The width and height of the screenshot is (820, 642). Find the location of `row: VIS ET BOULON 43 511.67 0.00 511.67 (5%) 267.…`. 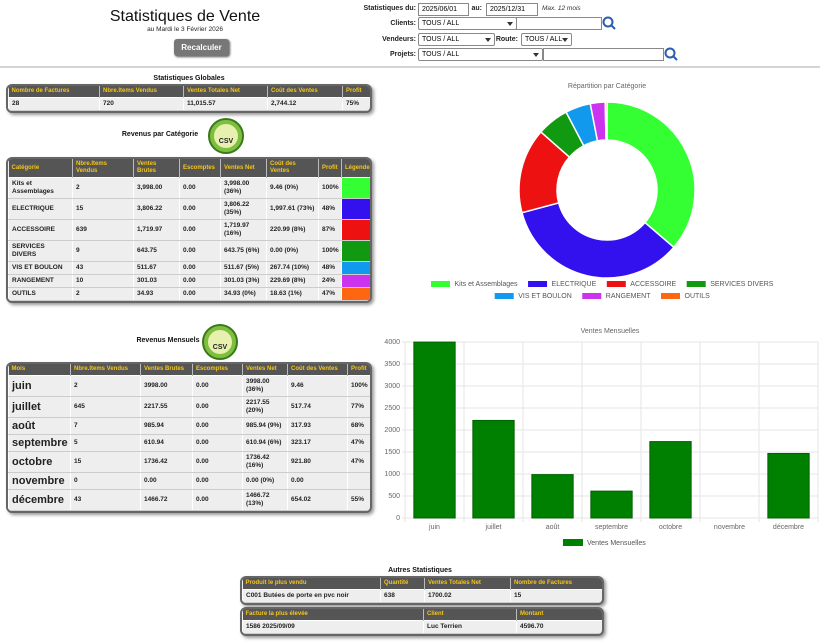

row: VIS ET BOULON 43 511.67 0.00 511.67 (5%) 267.… is located at coordinates (189, 268).